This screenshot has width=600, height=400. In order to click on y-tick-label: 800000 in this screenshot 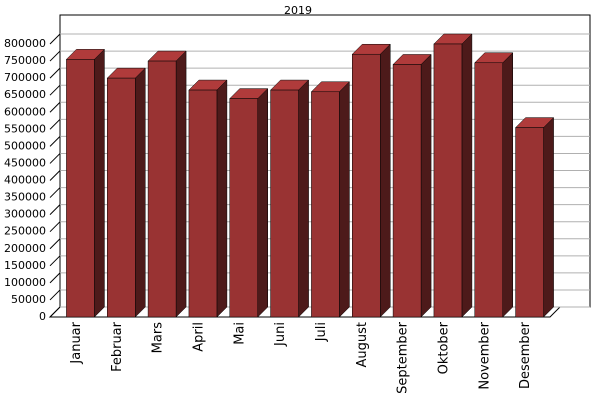, I will do `click(25, 43)`.